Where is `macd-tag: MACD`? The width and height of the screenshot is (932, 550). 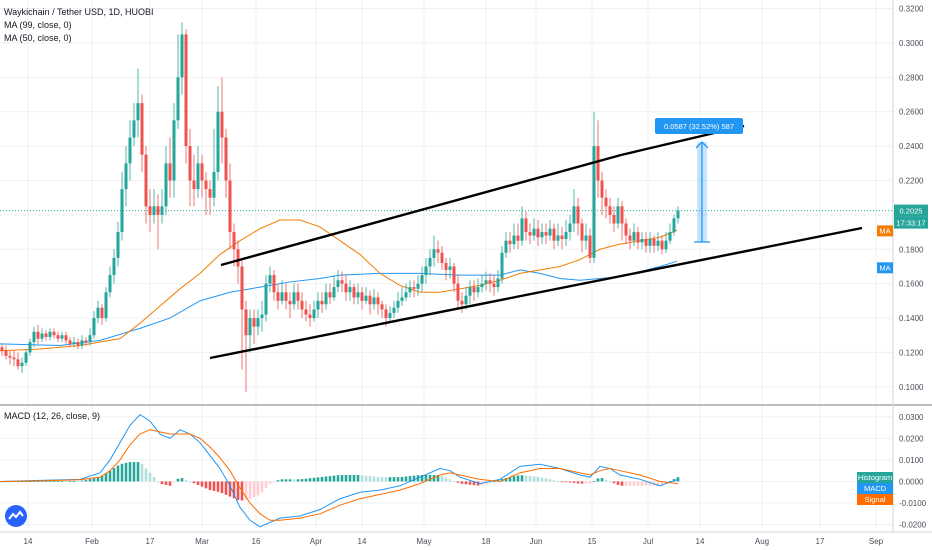
macd-tag: MACD is located at coordinates (875, 488).